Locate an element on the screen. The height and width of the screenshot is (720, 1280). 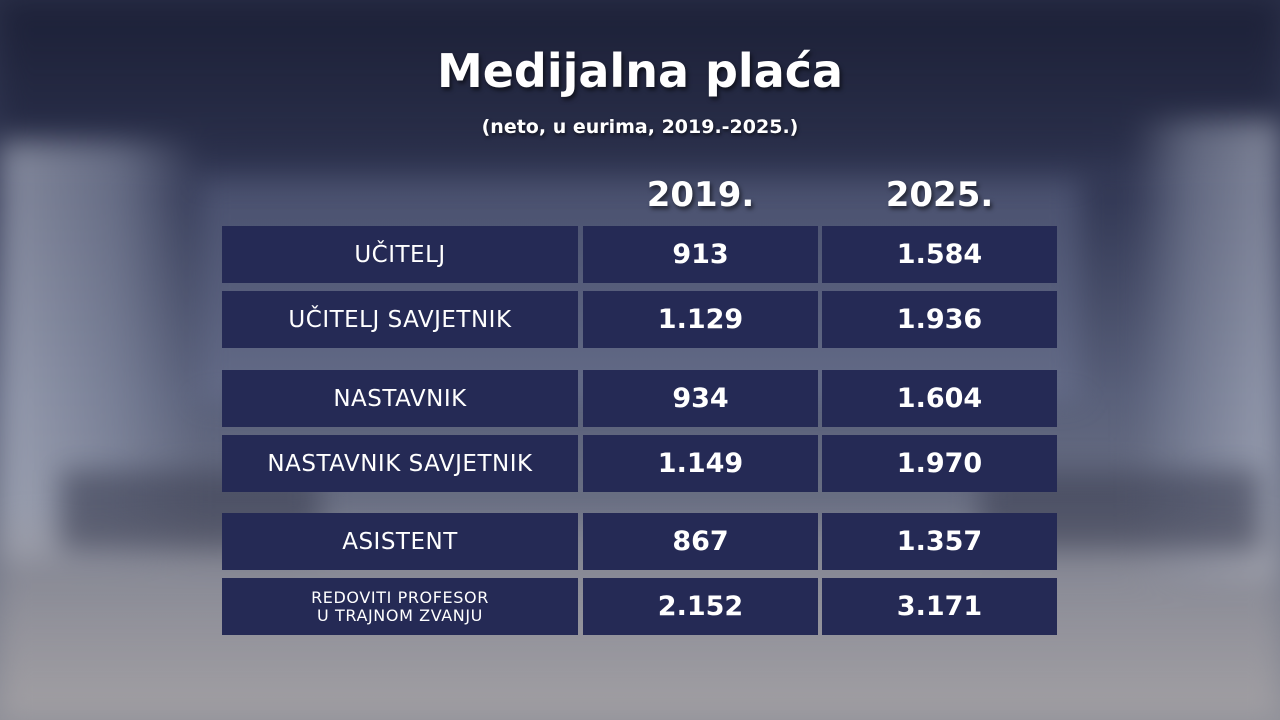
cell-ucitelj-2025: 1.584 is located at coordinates (939, 254).